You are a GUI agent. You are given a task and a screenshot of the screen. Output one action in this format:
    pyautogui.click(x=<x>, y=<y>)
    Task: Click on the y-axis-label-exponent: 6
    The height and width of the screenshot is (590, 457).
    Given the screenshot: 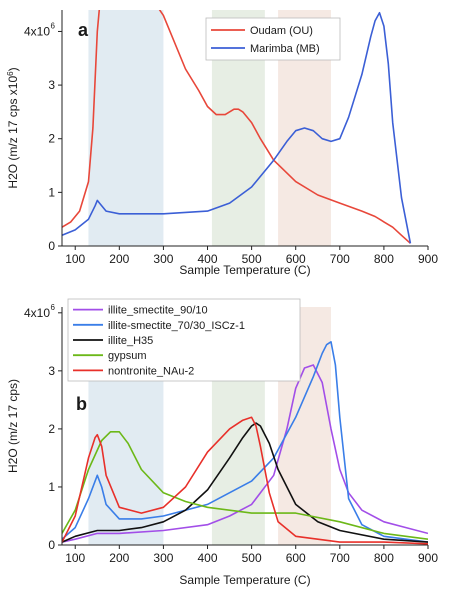 What is the action you would take?
    pyautogui.click(x=10, y=73)
    